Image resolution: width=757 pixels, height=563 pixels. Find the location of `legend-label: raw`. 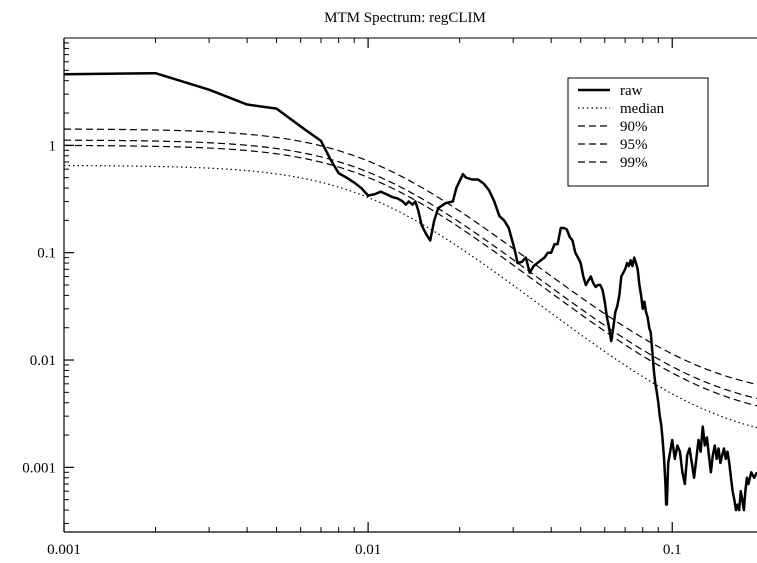

legend-label: raw is located at coordinates (631, 91).